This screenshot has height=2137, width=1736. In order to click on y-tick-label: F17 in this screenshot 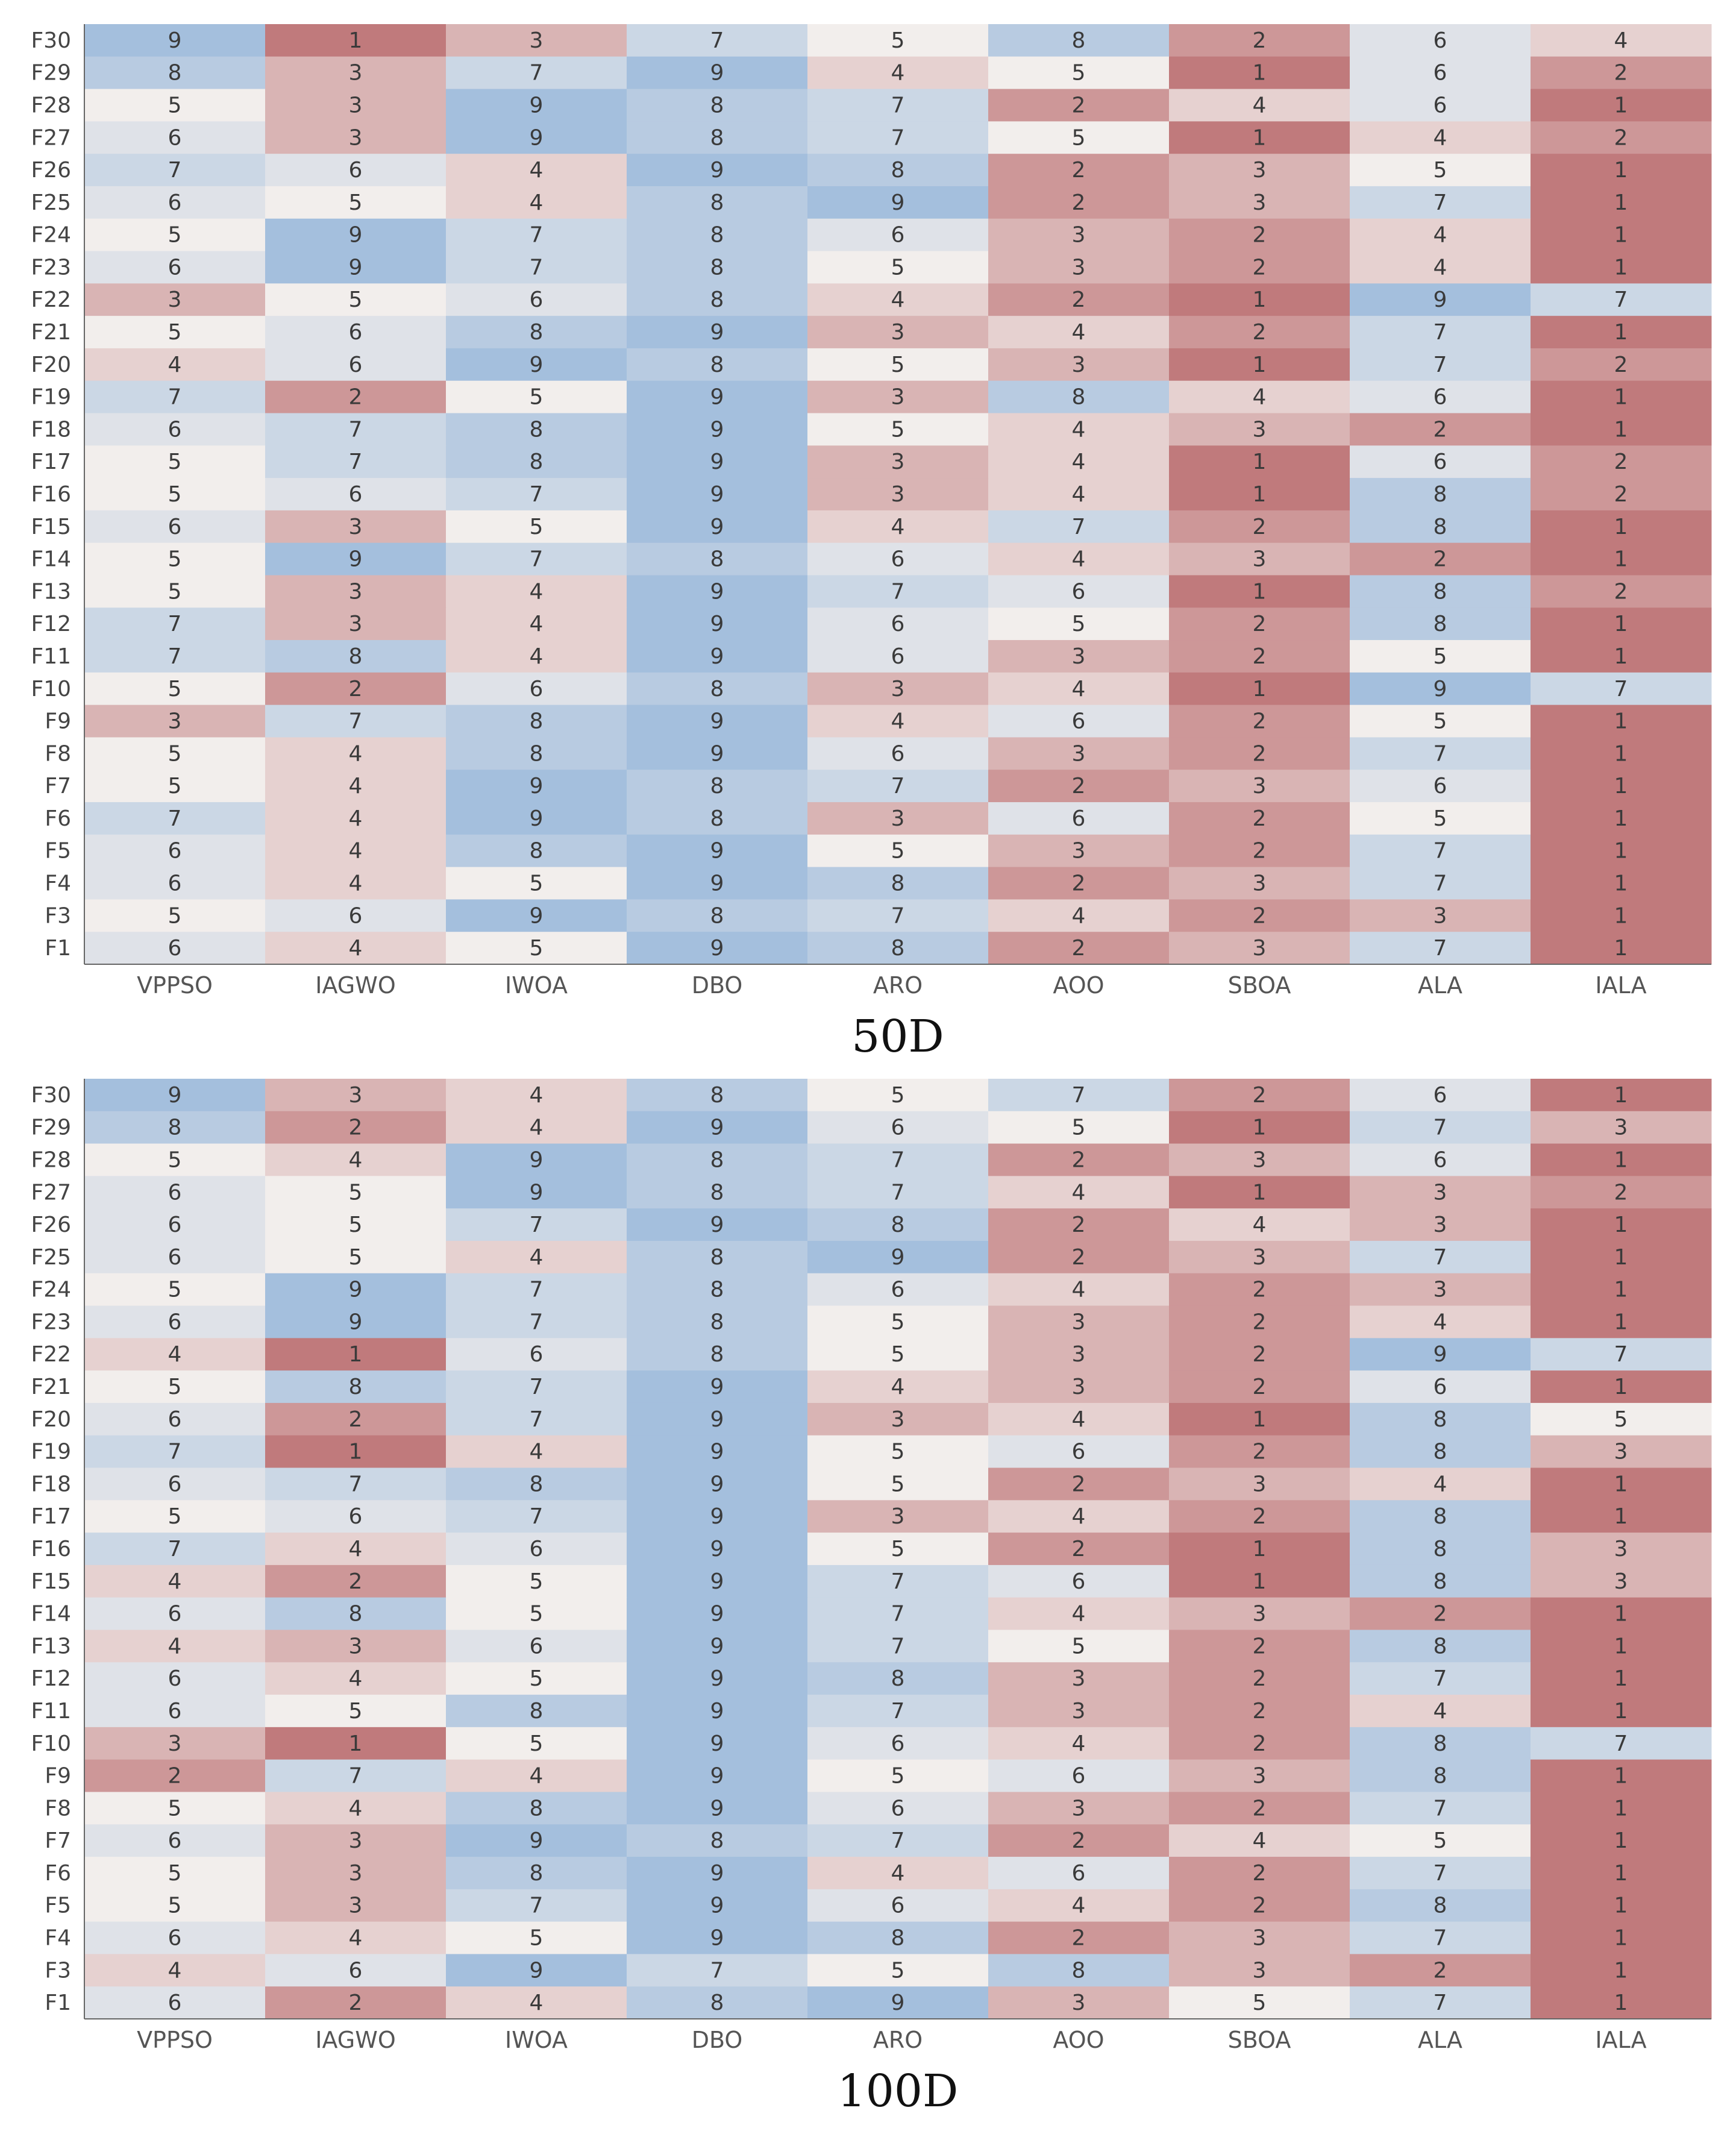, I will do `click(51, 1516)`.